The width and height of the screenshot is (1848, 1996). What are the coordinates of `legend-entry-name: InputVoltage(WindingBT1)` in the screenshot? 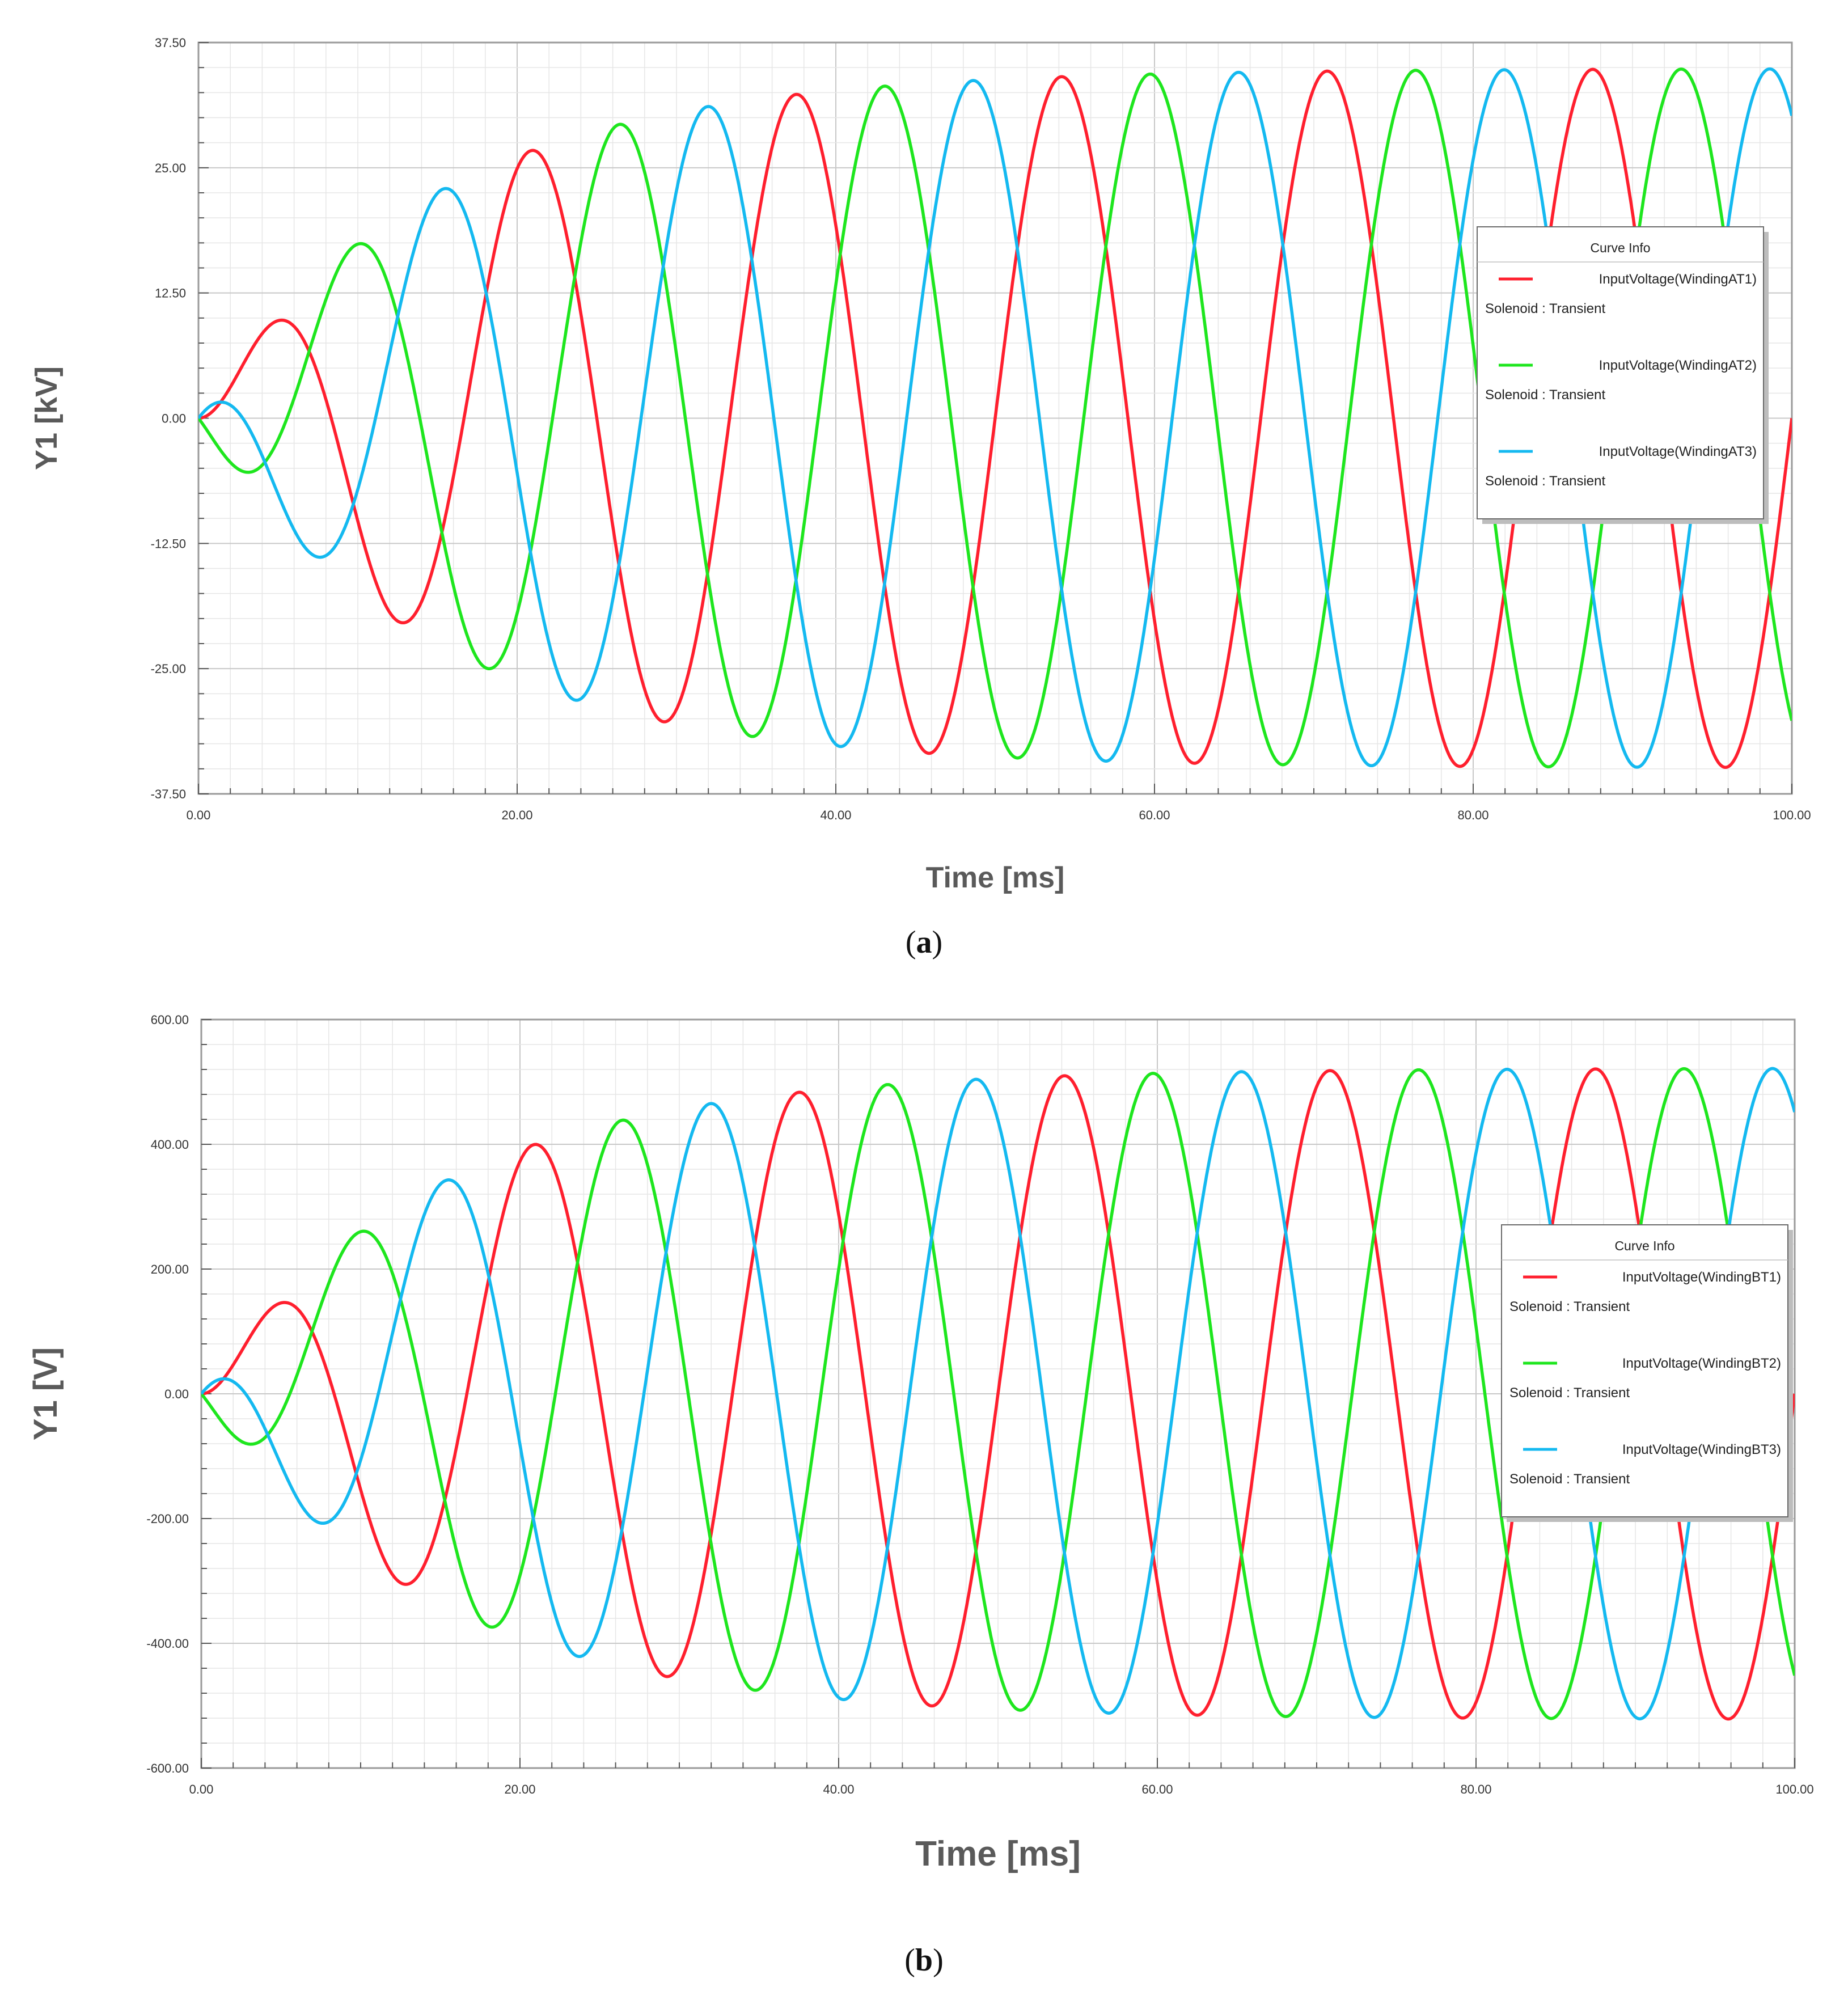 It's located at (1701, 1277).